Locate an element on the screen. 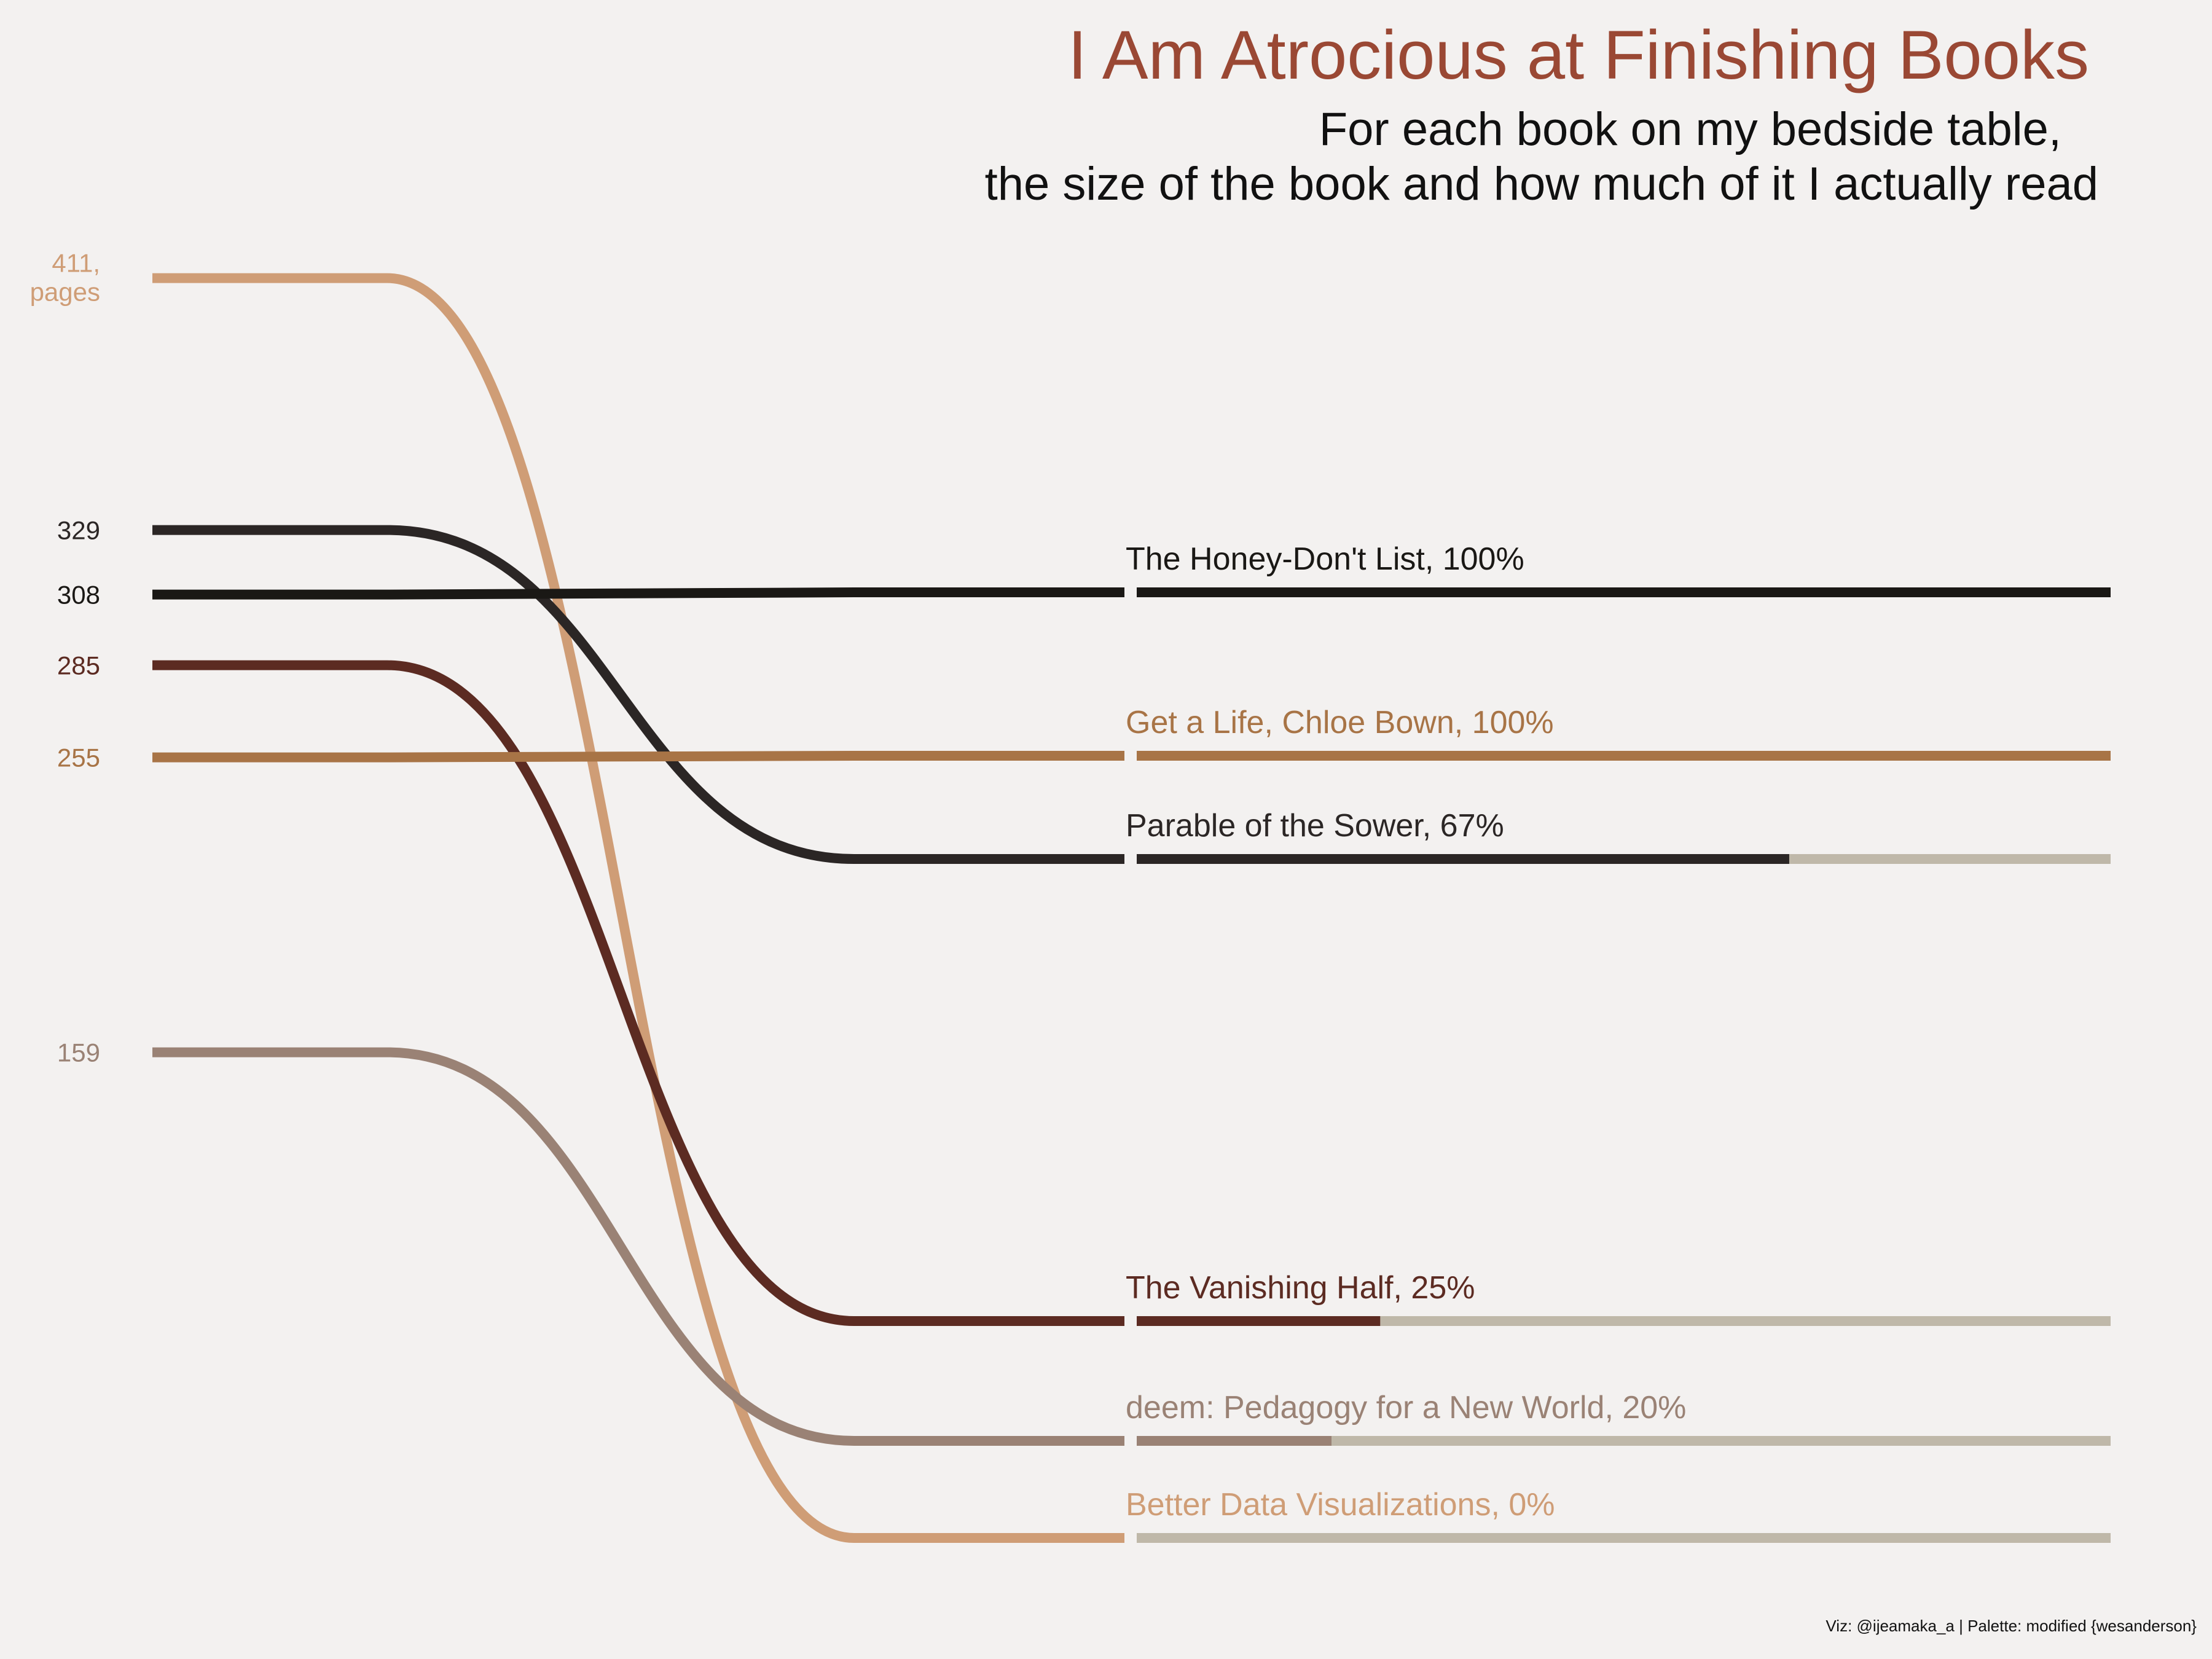 Image resolution: width=2212 pixels, height=1659 pixels. page-count-label: 411, is located at coordinates (76, 263).